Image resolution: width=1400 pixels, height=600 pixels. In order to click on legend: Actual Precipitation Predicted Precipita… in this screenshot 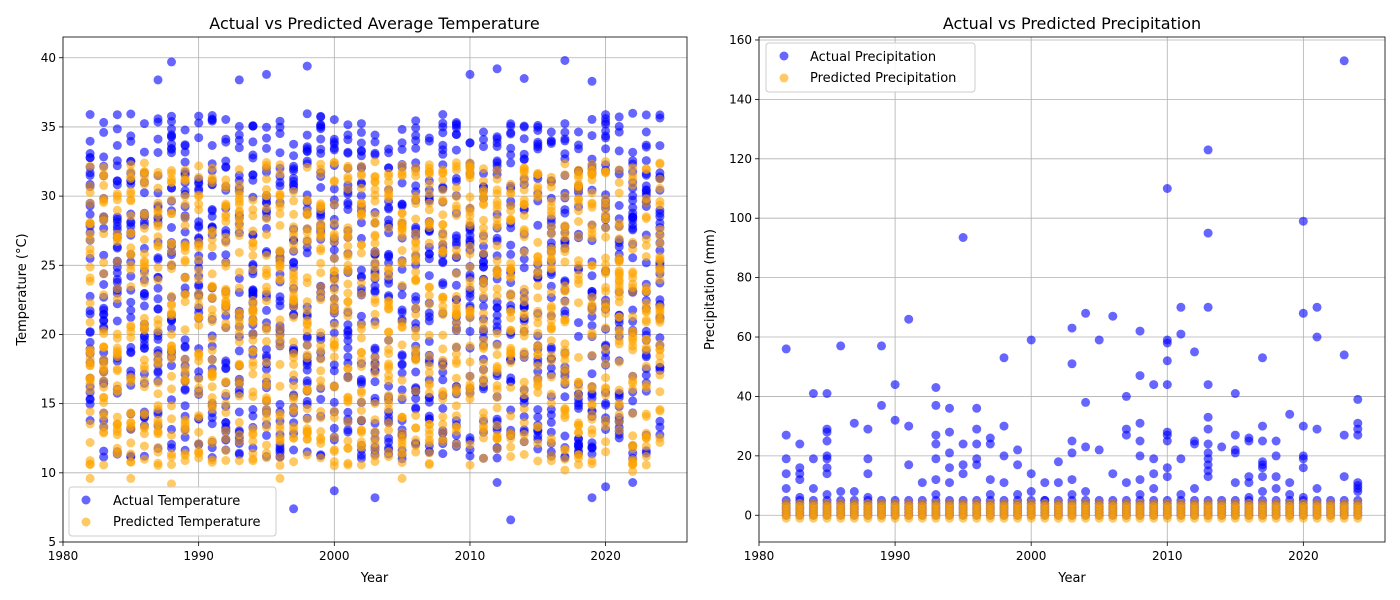, I will do `click(870, 67)`.